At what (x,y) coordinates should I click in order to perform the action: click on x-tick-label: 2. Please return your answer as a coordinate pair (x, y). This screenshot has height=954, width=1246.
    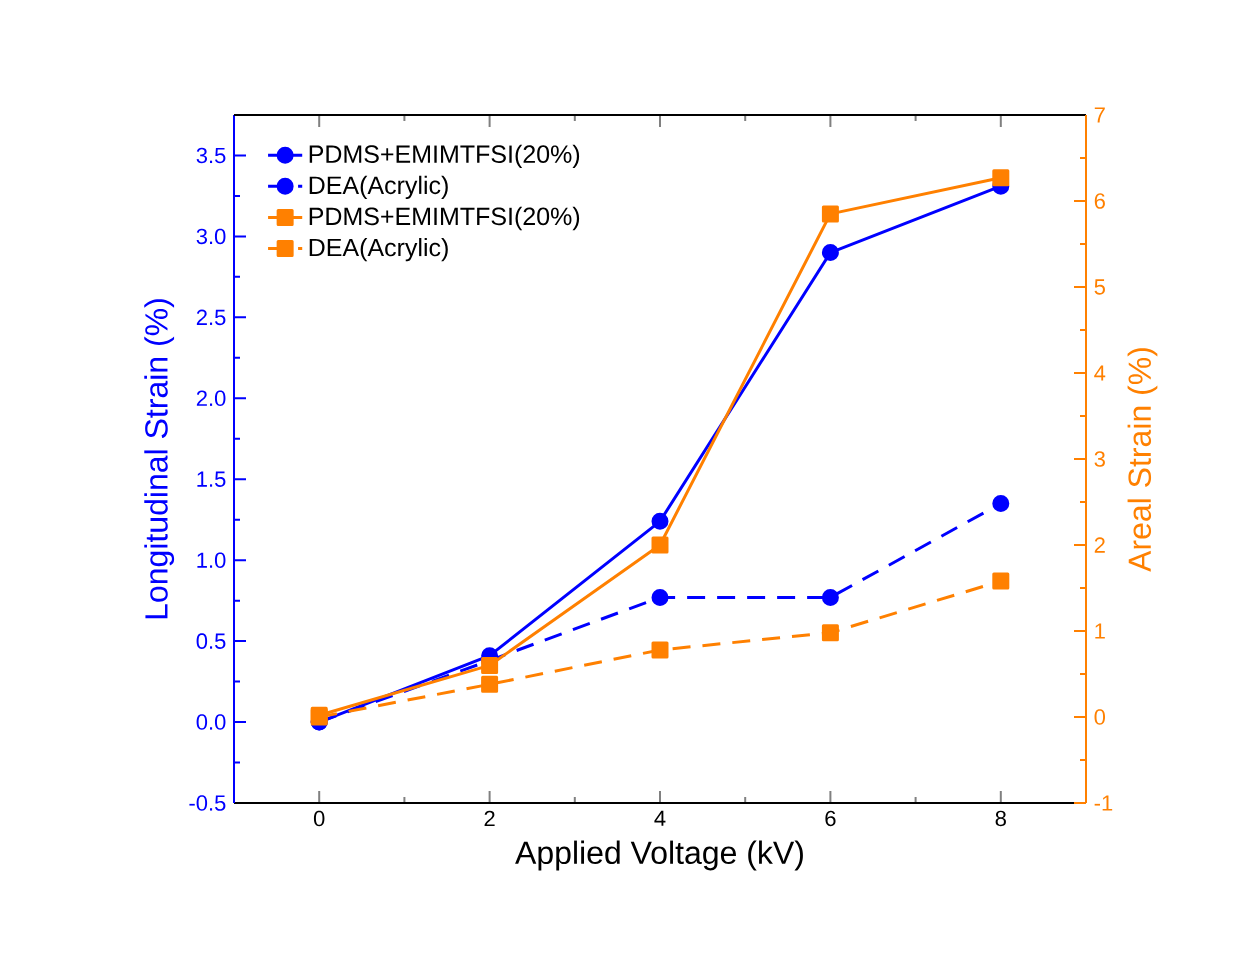
    Looking at the image, I should click on (489, 818).